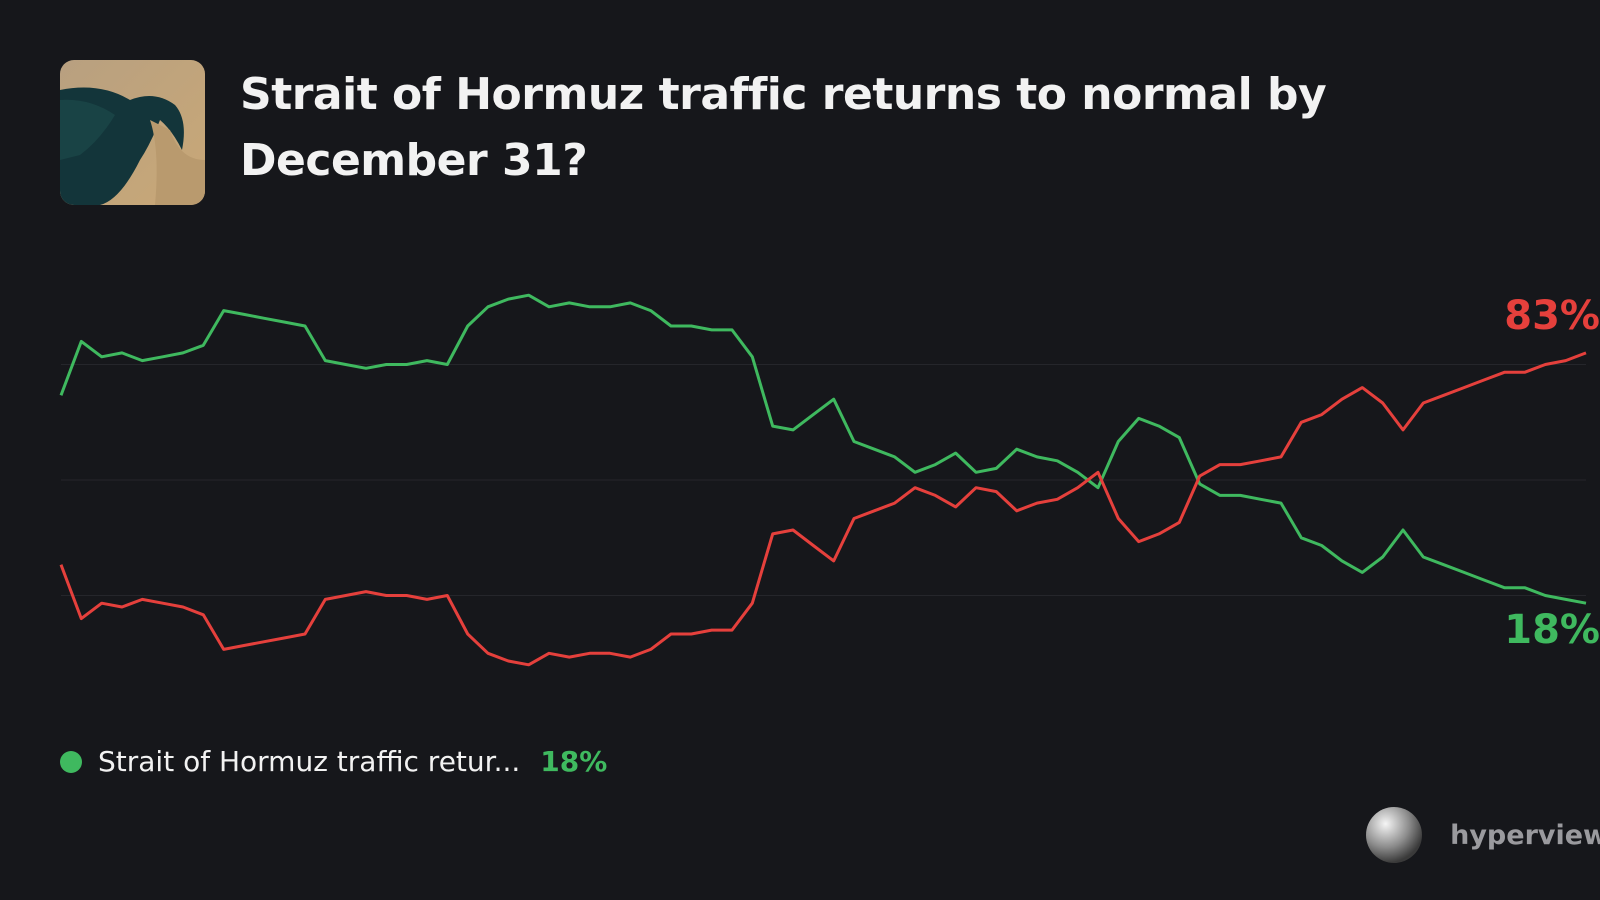 The image size is (1600, 900). What do you see at coordinates (1394, 835) in the screenshot?
I see `watermark-logo` at bounding box center [1394, 835].